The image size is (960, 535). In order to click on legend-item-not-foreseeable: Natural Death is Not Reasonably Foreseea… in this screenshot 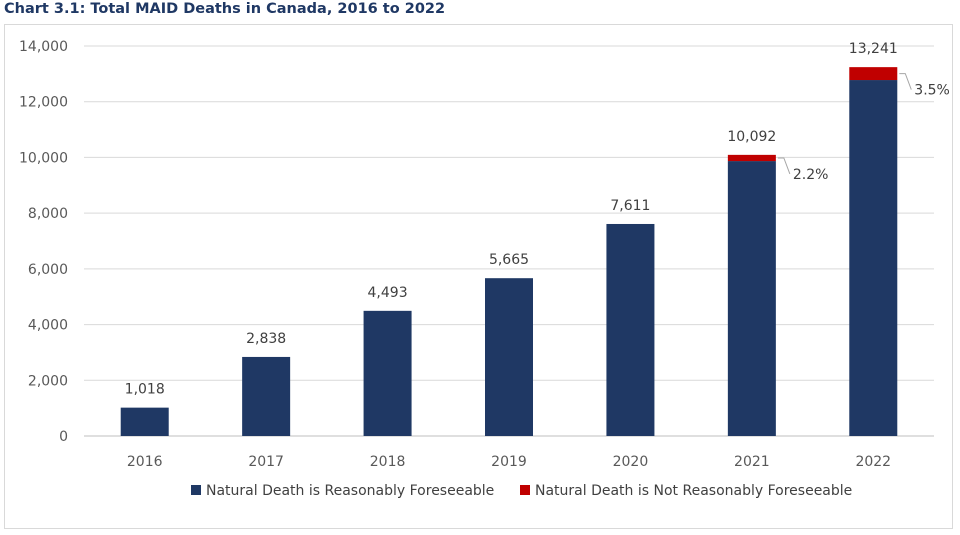, I will do `click(693, 491)`.